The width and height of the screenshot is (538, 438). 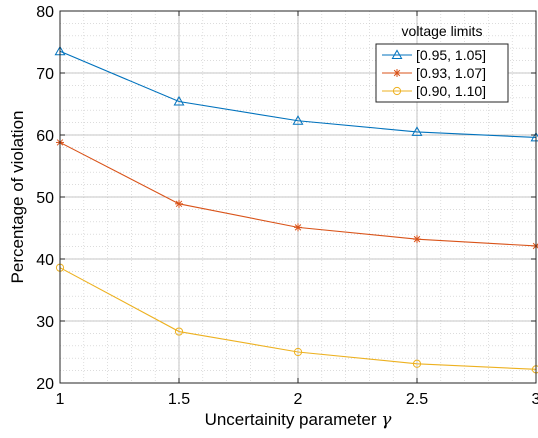 What do you see at coordinates (45, 198) in the screenshot?
I see `y-tick-label: 50` at bounding box center [45, 198].